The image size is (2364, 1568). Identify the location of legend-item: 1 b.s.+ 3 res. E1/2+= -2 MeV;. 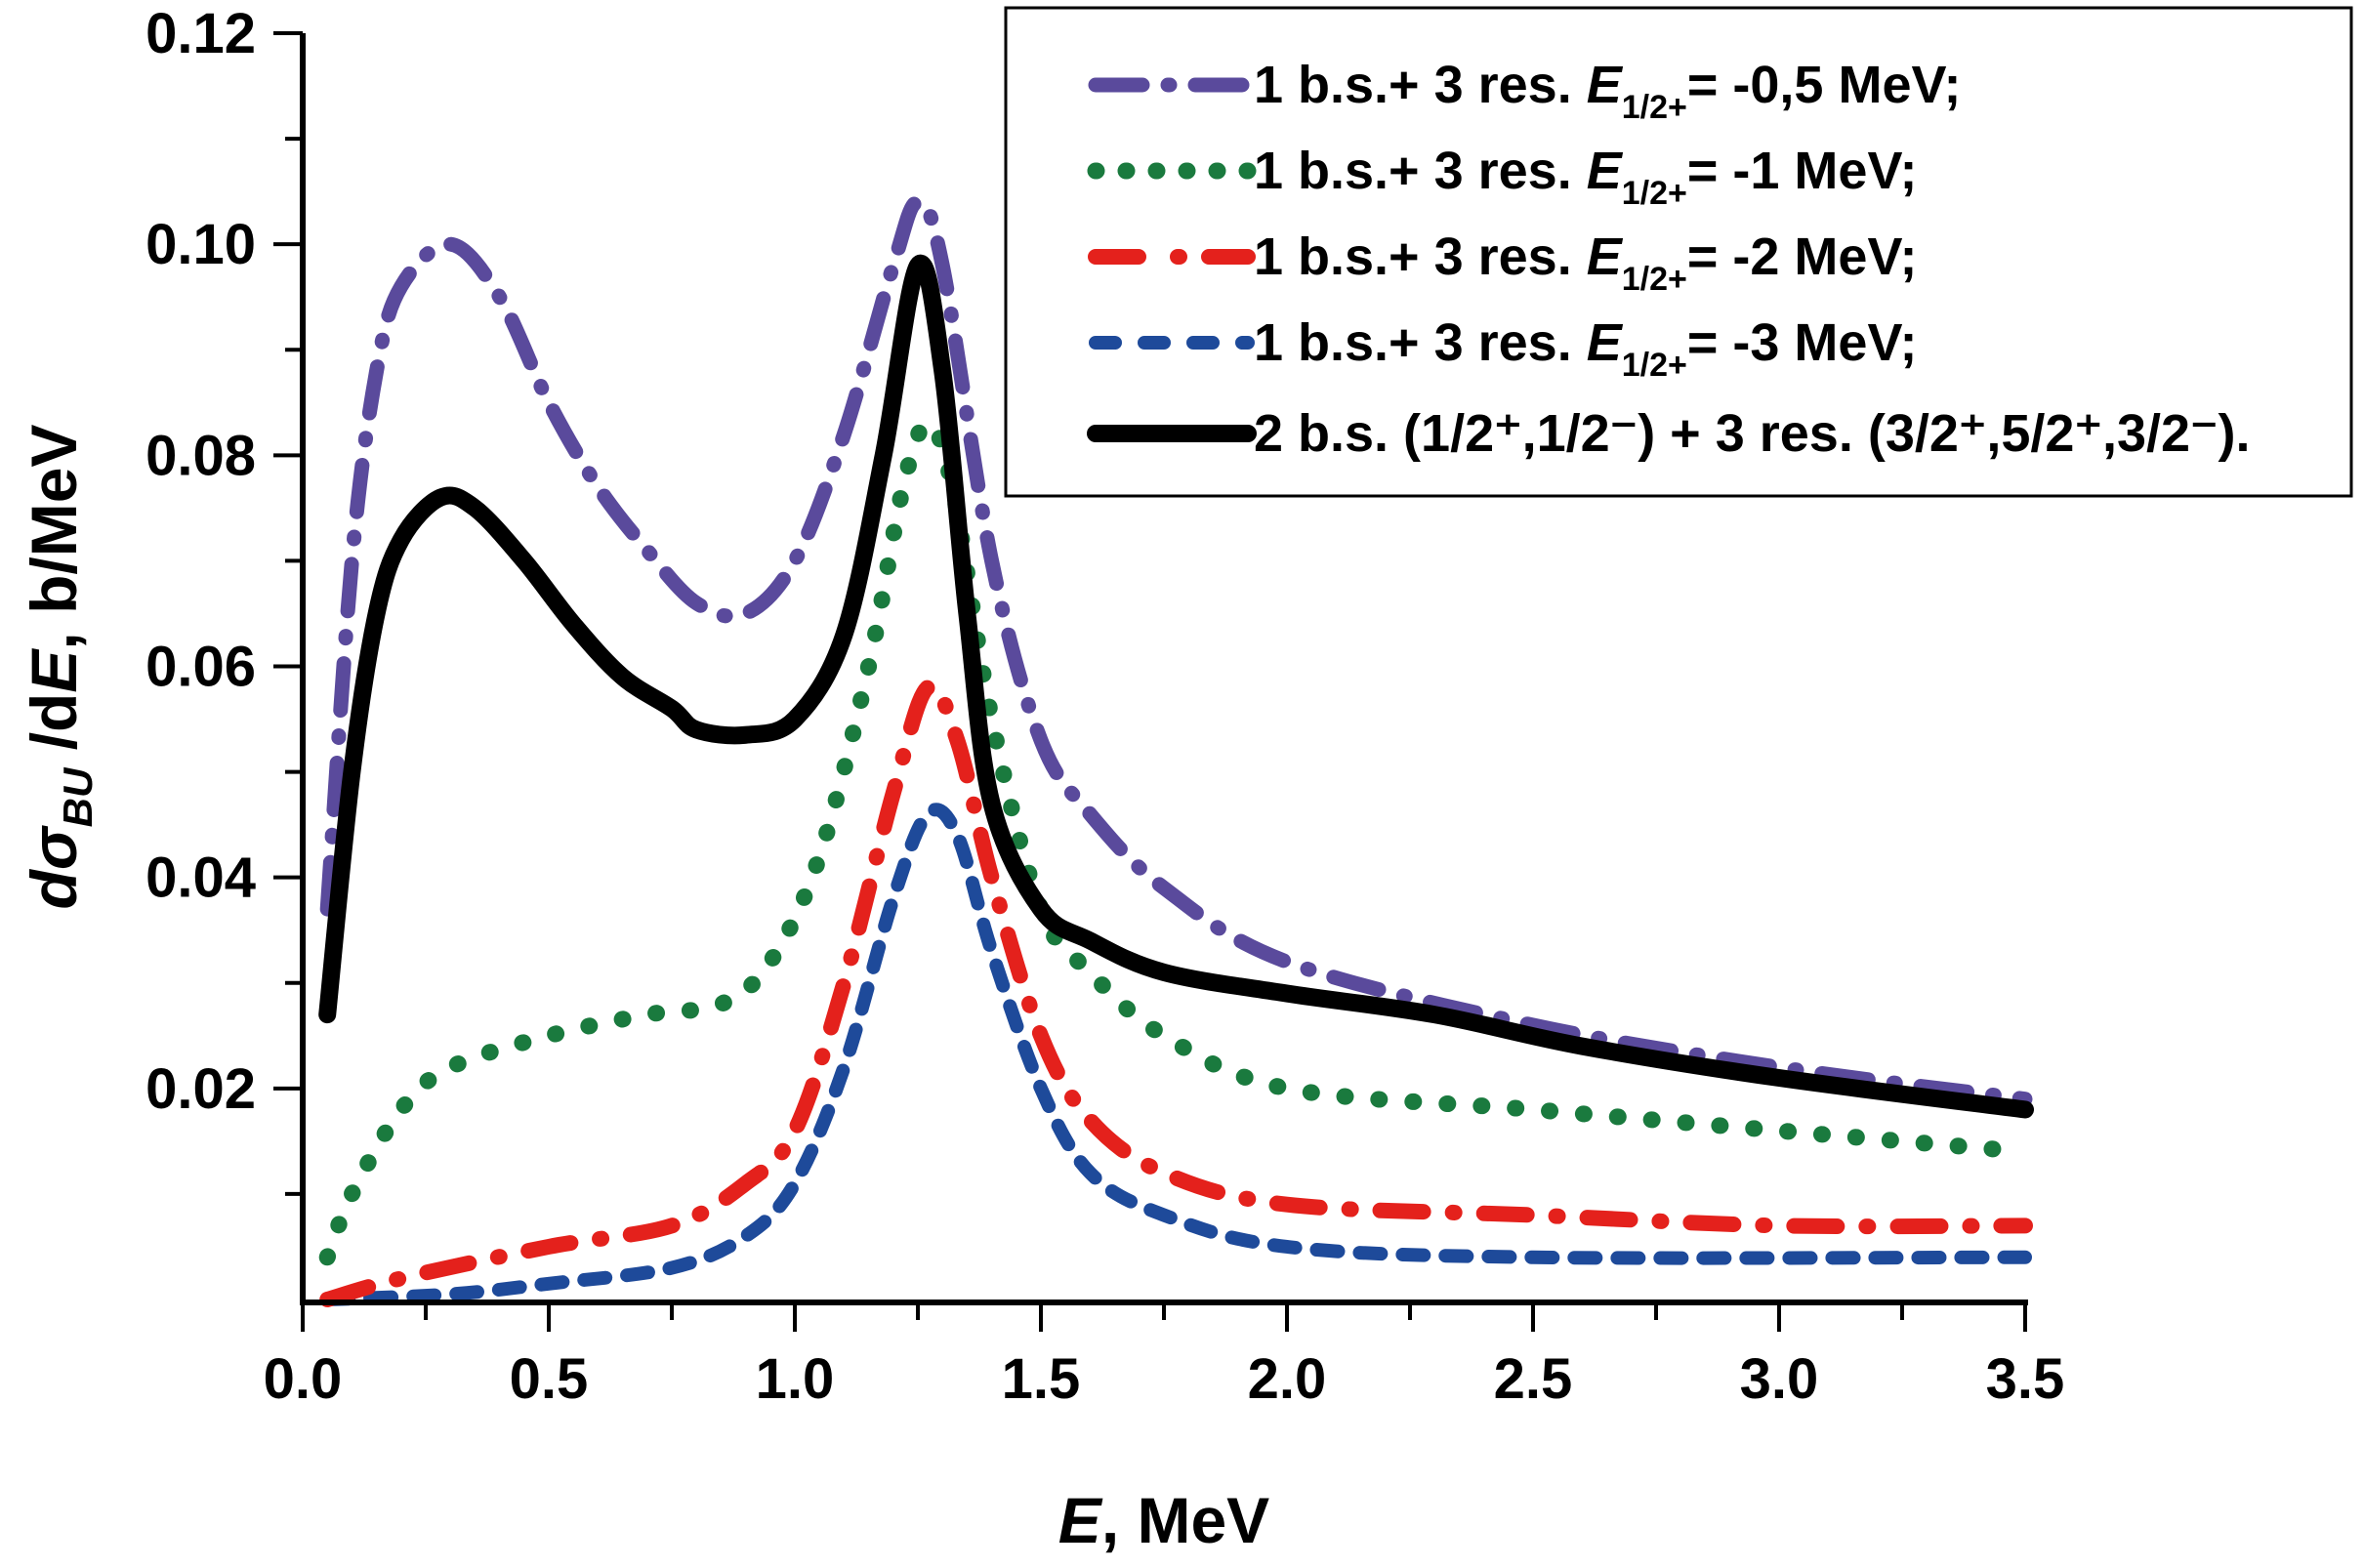
(1502, 262).